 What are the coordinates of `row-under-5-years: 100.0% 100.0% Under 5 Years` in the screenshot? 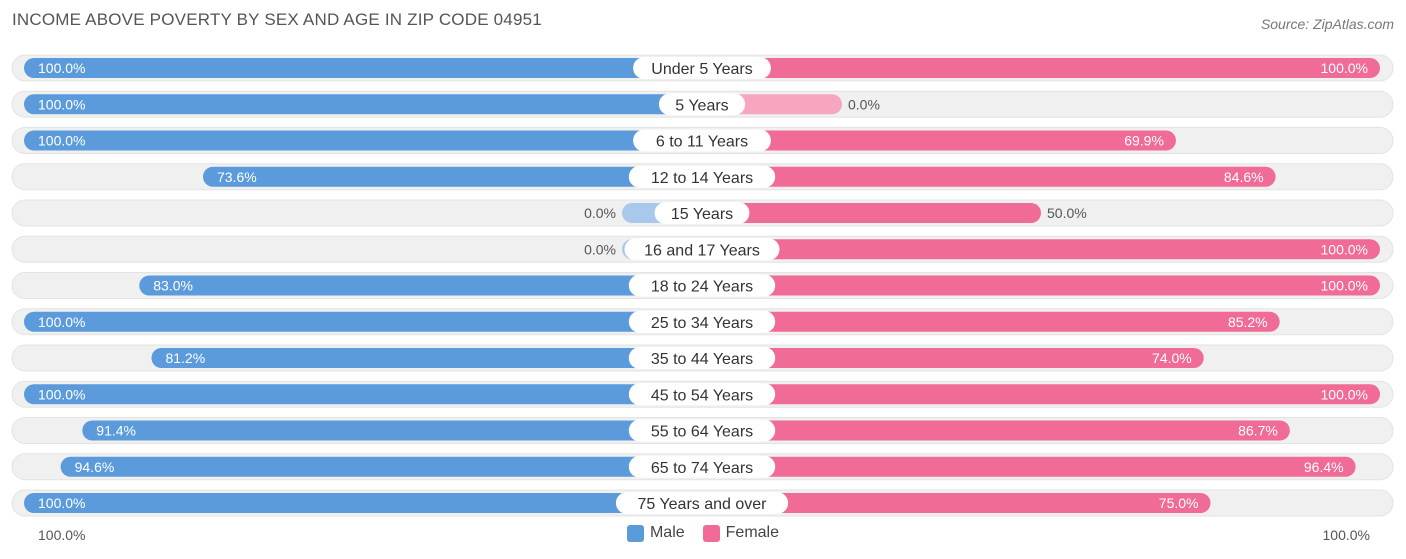 It's located at (702, 68).